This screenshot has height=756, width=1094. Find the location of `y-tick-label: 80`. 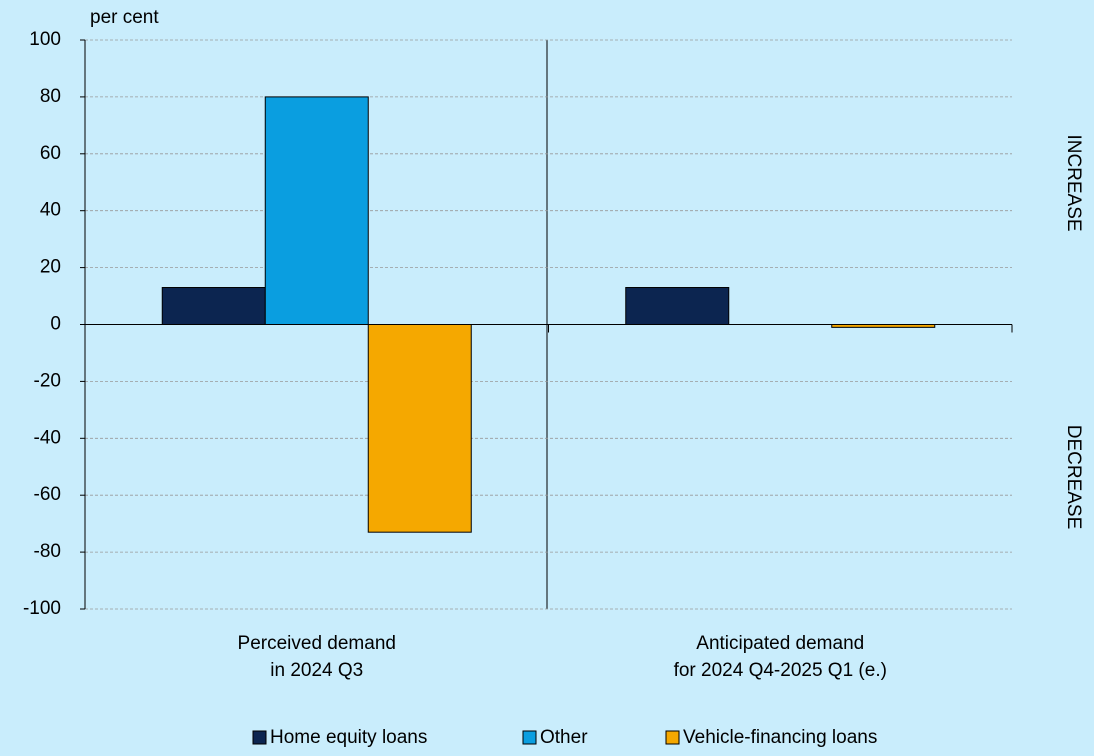

y-tick-label: 80 is located at coordinates (50, 96).